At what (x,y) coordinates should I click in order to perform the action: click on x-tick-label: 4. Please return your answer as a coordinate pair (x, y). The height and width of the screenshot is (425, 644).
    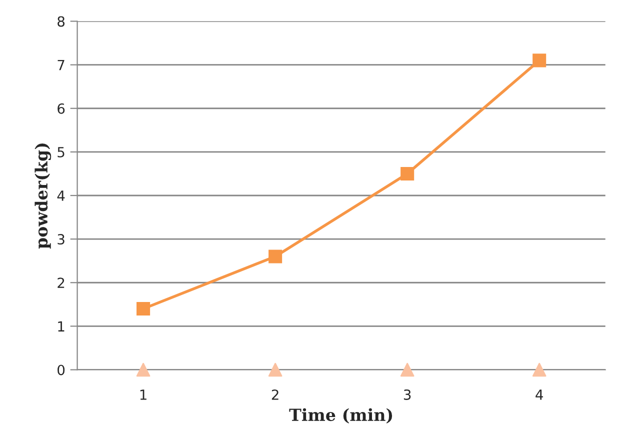
    Looking at the image, I should click on (539, 395).